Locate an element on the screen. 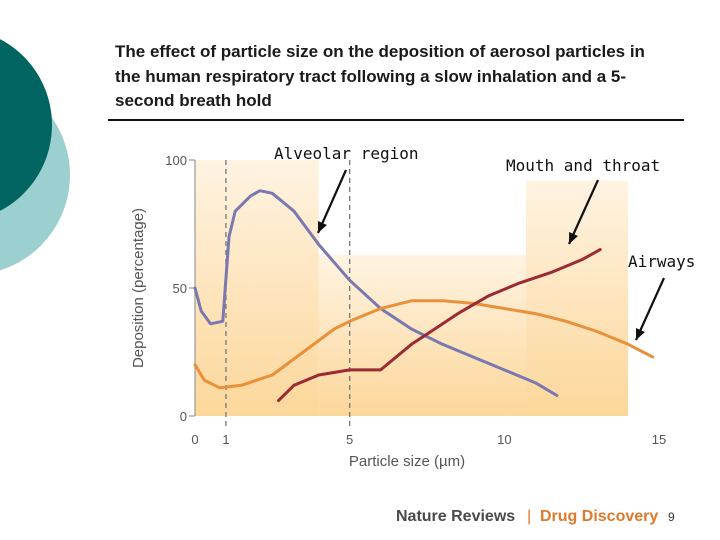 This screenshot has width=720, height=540. y-tick-label-2: 100 is located at coordinates (176, 160).